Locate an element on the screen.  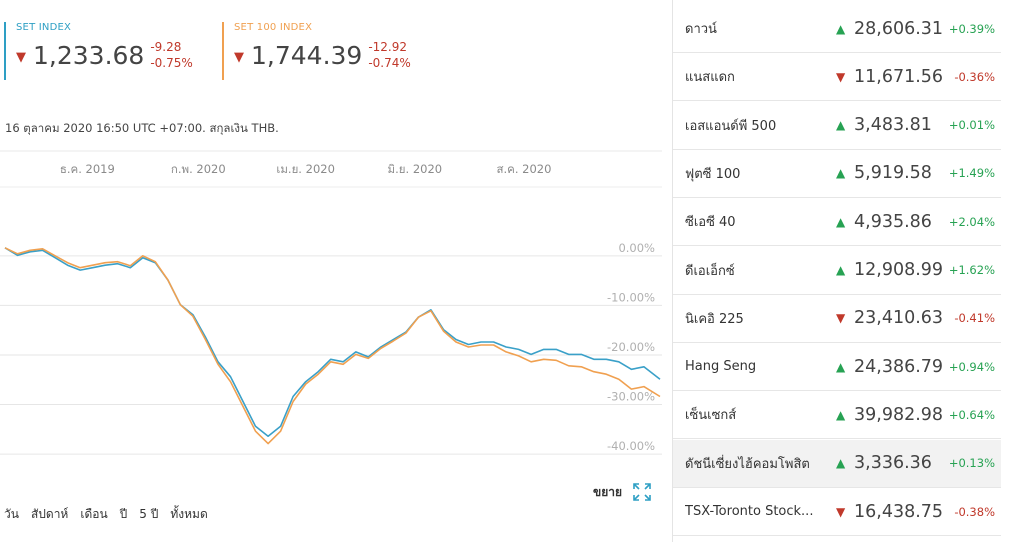
index-quote-row: แนสแดก ▼ 11,671.56 -0.36% is located at coordinates (837, 77).